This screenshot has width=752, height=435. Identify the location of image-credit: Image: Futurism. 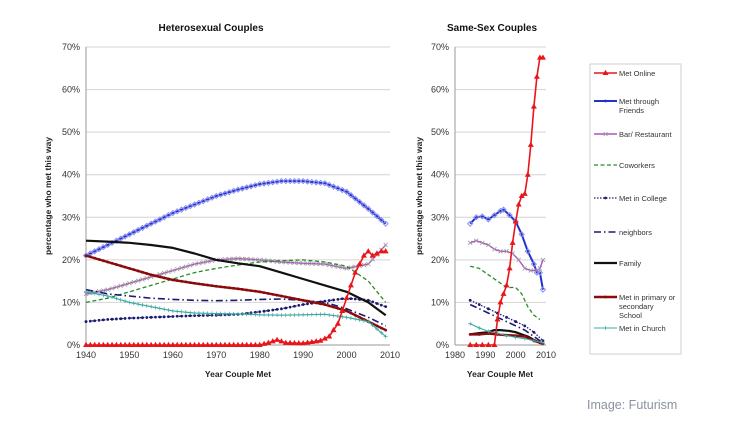
(632, 405).